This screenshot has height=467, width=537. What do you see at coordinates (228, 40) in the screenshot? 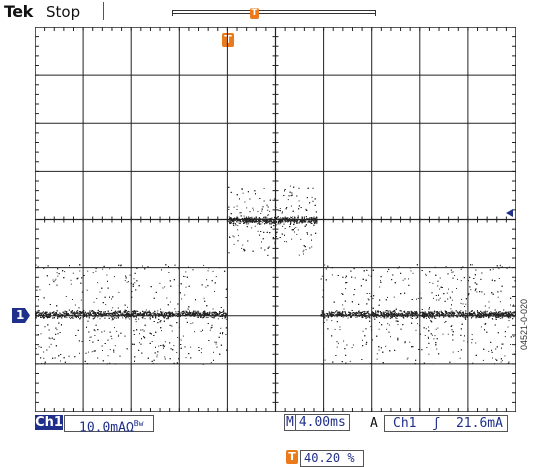
I see `trigger-position-marker: T` at bounding box center [228, 40].